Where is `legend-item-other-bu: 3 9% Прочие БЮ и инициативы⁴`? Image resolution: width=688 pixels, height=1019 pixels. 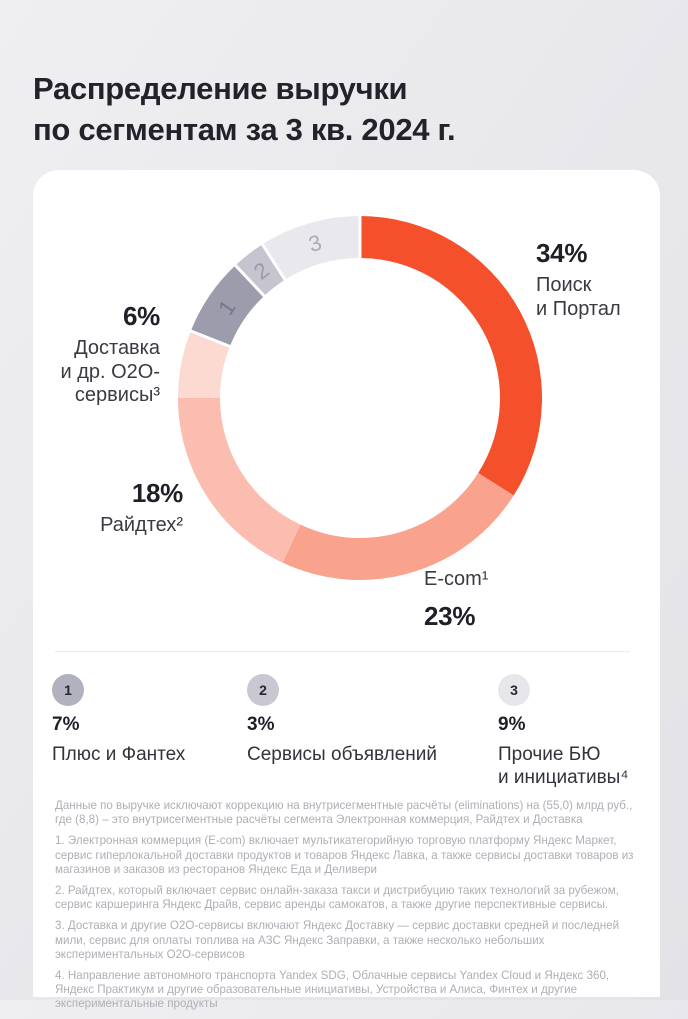
legend-item-other-bu: 3 9% Прочие БЮ и инициативы⁴ is located at coordinates (563, 731).